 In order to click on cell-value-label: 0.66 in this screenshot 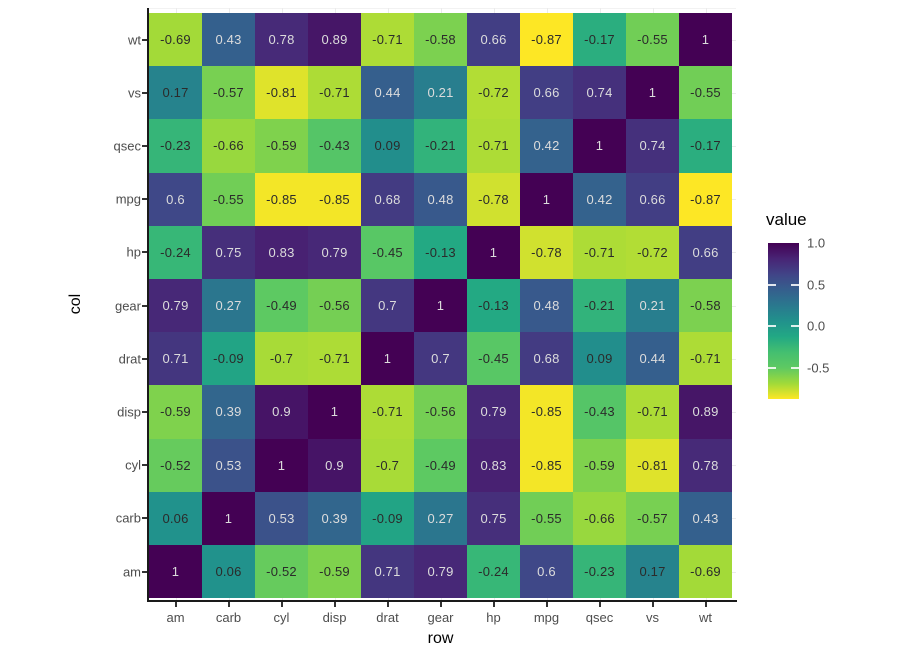, I will do `click(546, 93)`.